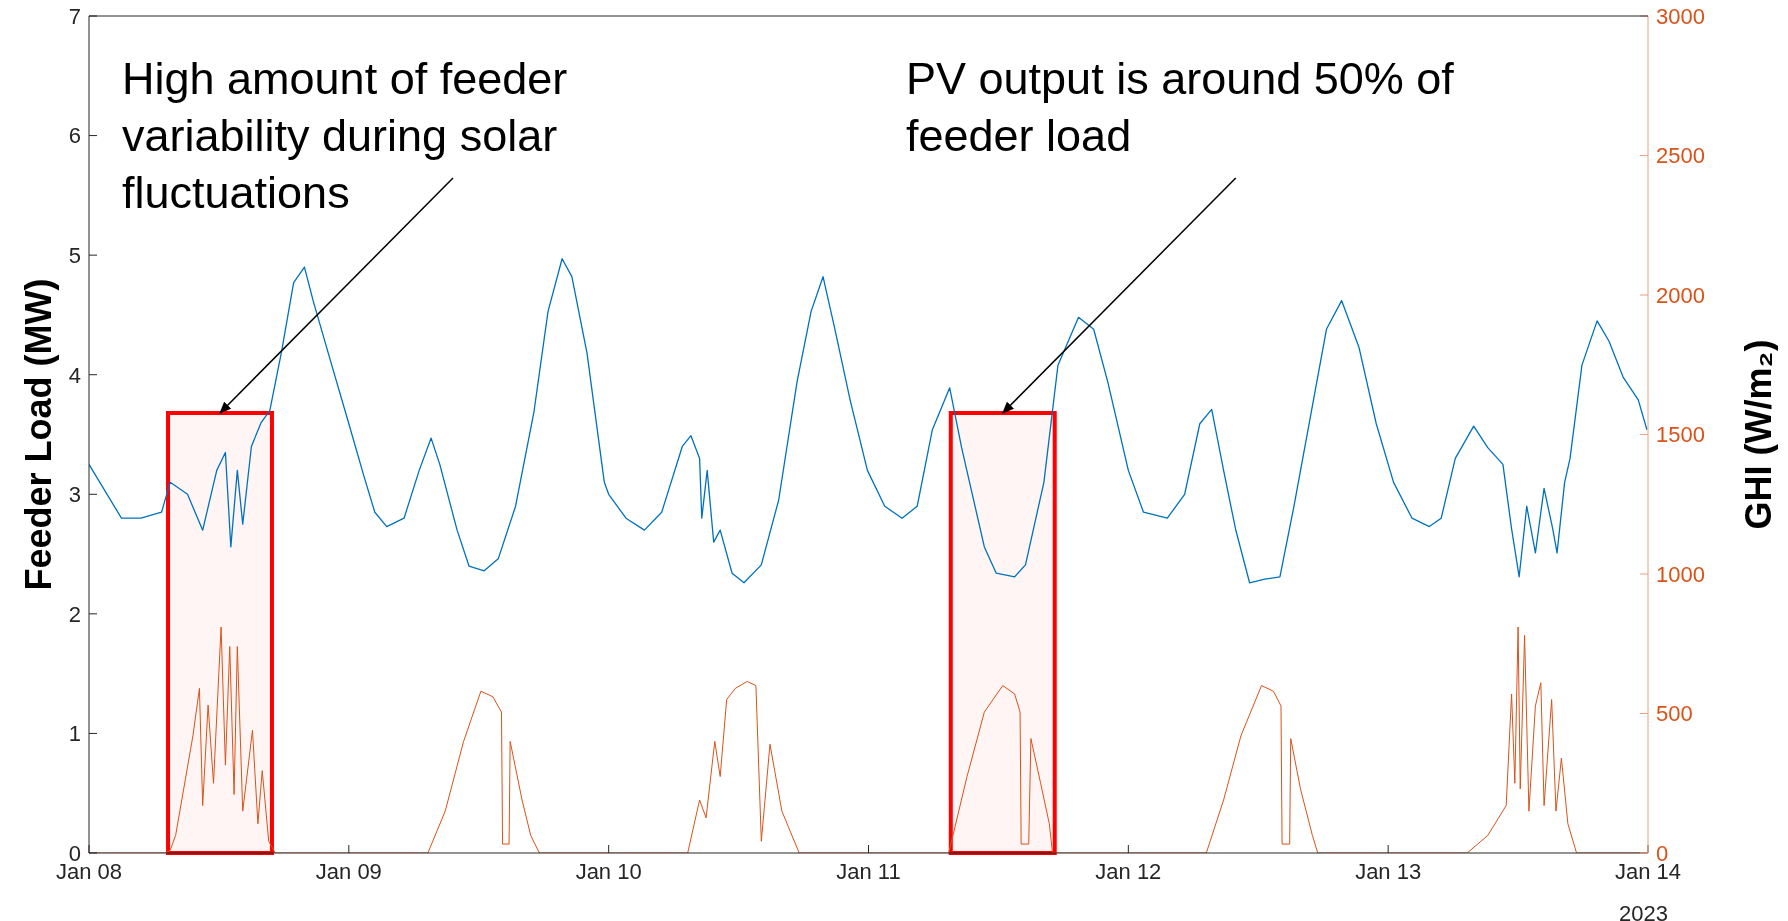  I want to click on y-tick-label: 2, so click(74, 614).